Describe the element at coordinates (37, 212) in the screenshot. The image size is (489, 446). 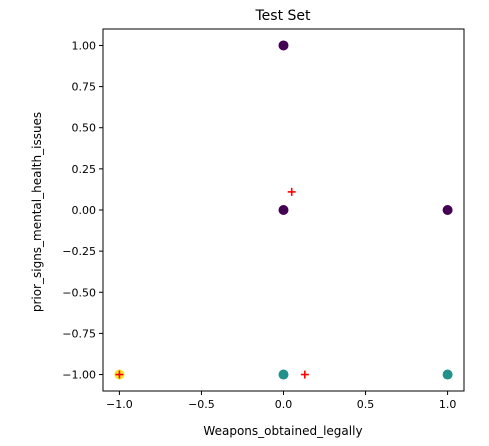
I see `y-axis-label: prior_signs_mental_health_issues` at that location.